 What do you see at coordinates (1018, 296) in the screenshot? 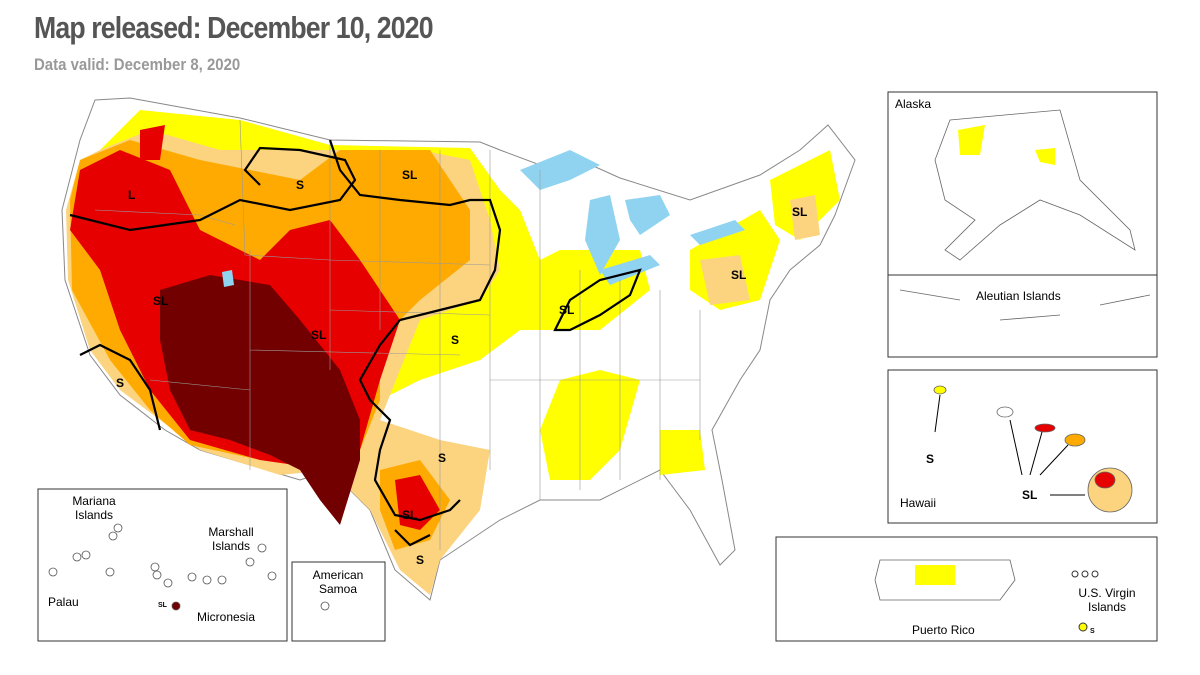
I see `inset-name: Aleutian Islands` at bounding box center [1018, 296].